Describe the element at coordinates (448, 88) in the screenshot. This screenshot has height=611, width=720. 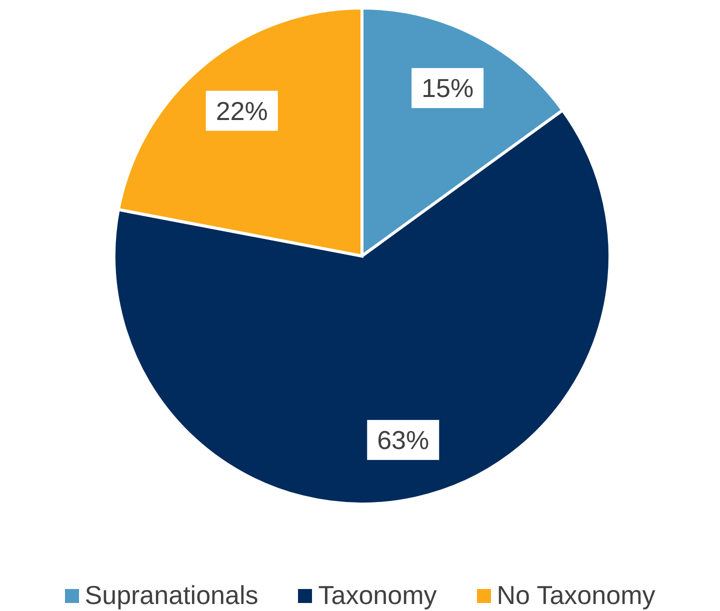
I see `data-label: 15%` at that location.